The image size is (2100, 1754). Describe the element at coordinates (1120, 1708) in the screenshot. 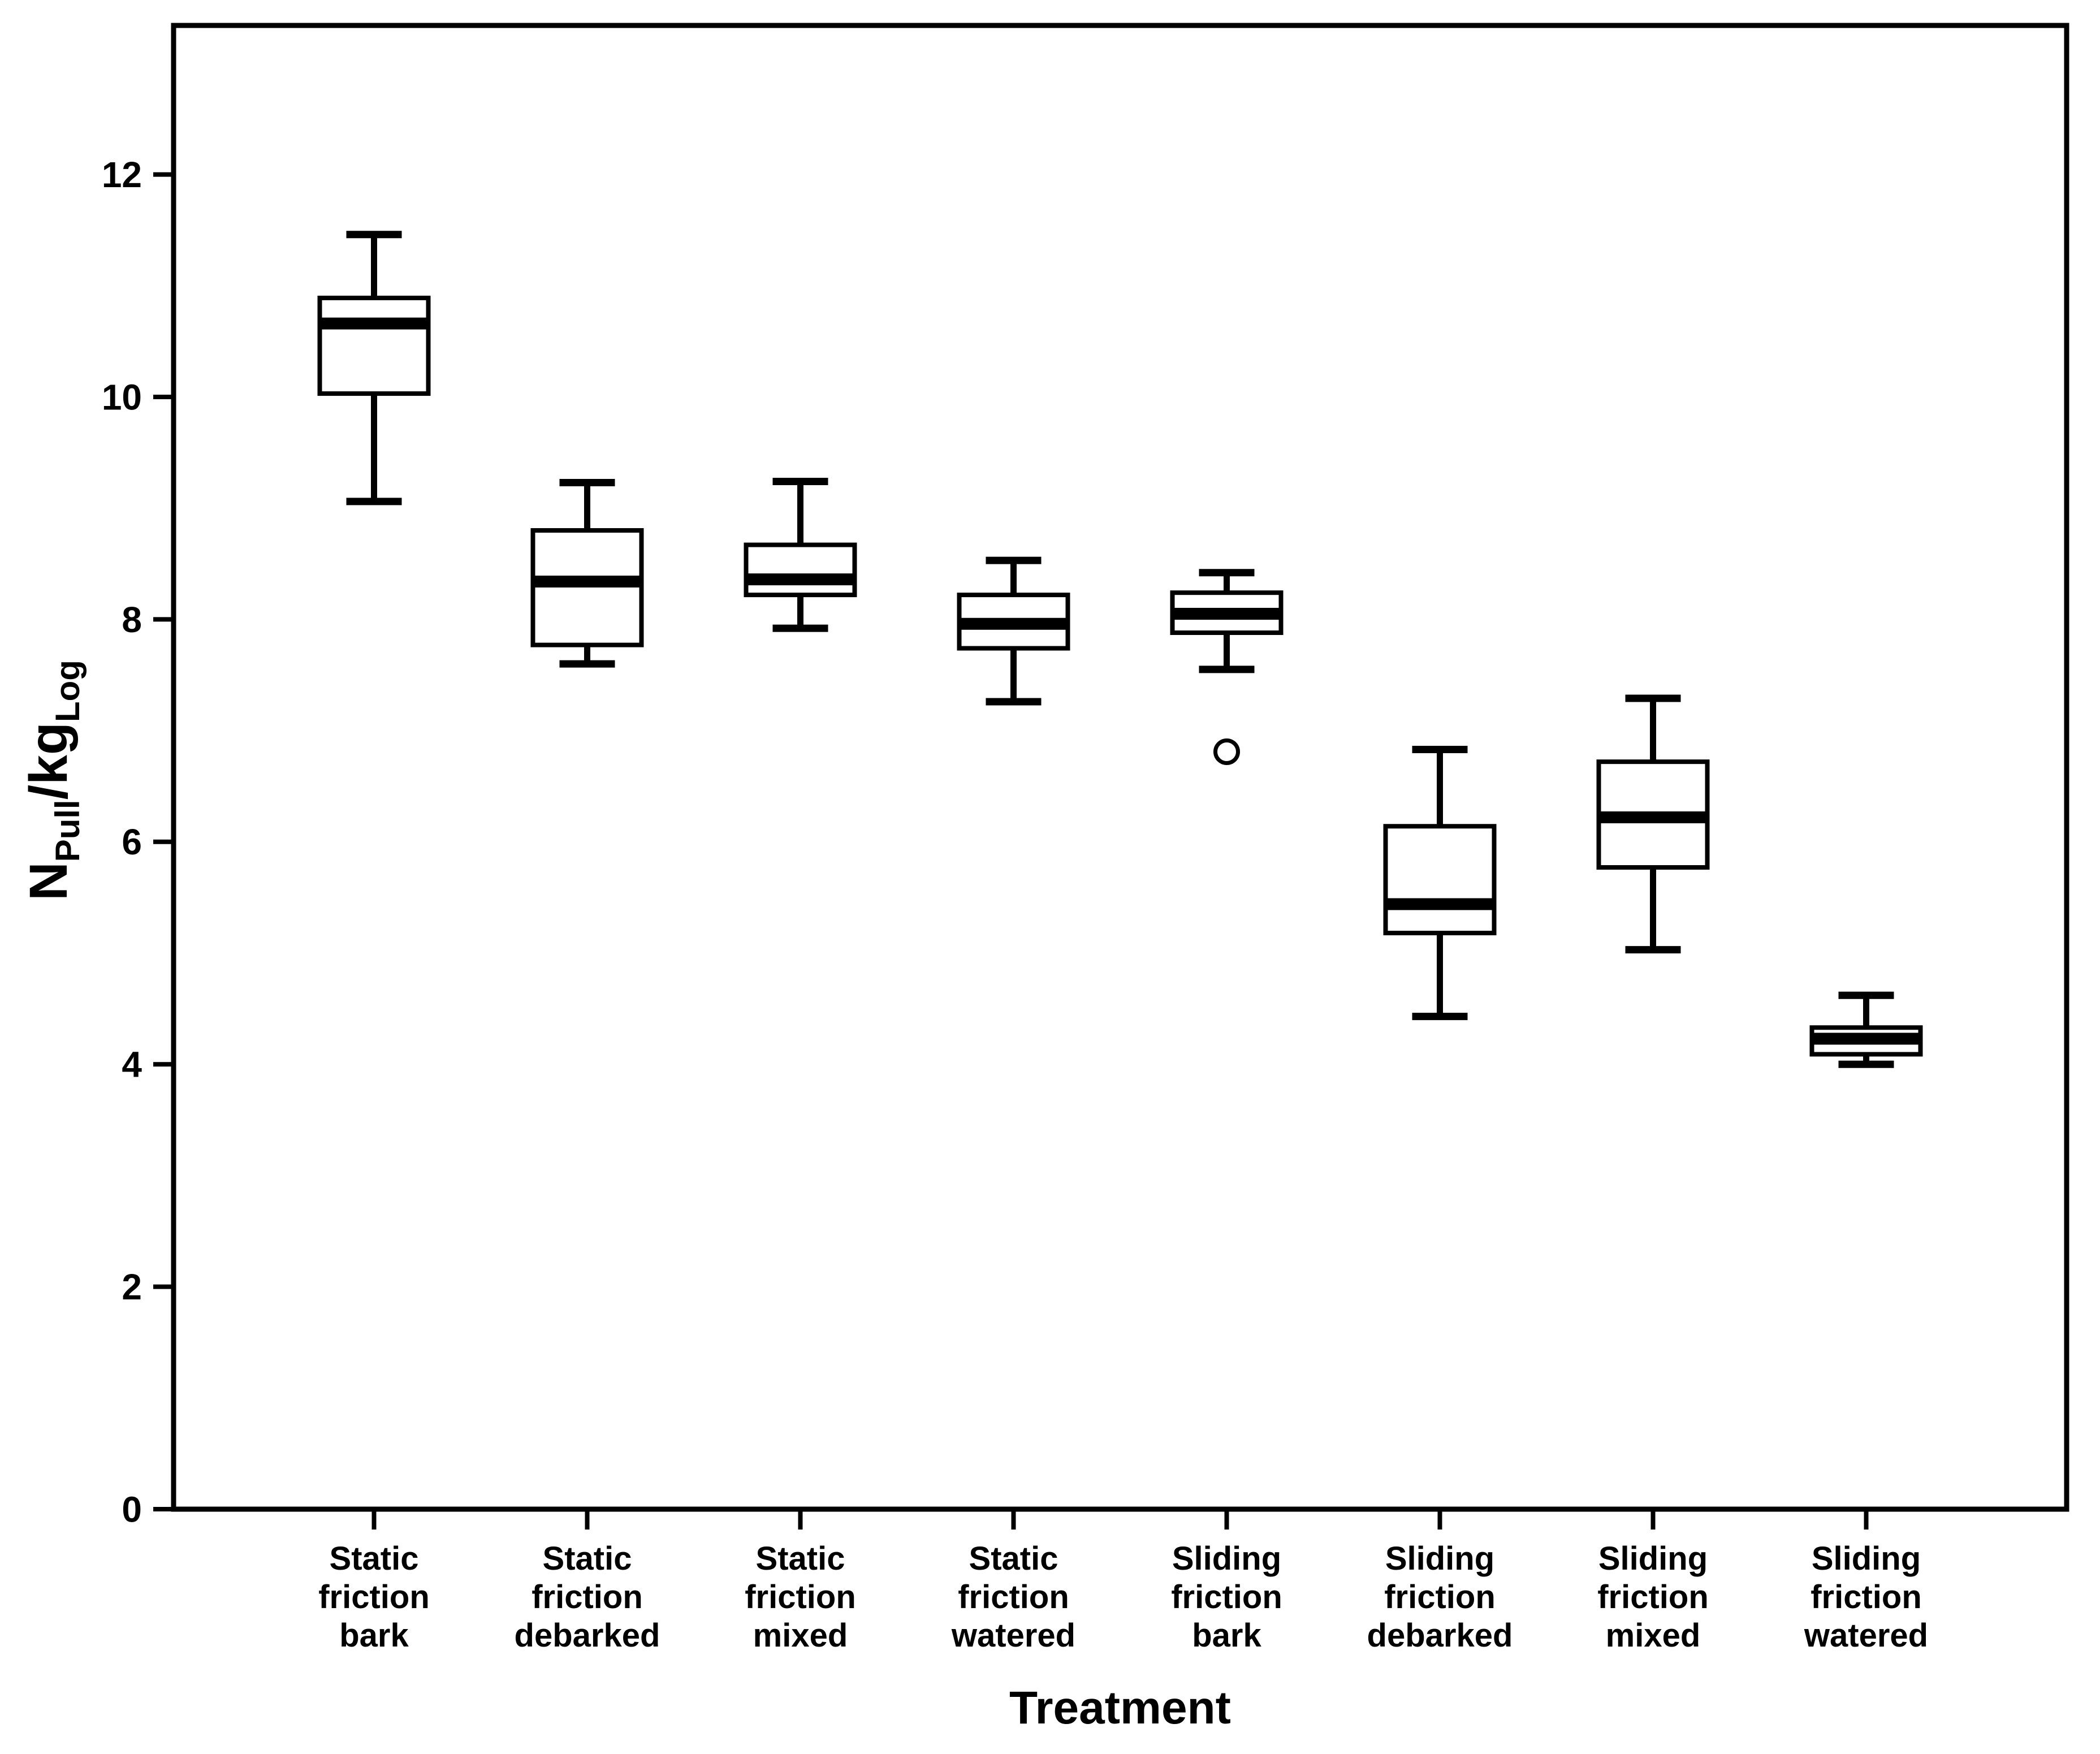

I see `x-axis-title: Treatment` at that location.